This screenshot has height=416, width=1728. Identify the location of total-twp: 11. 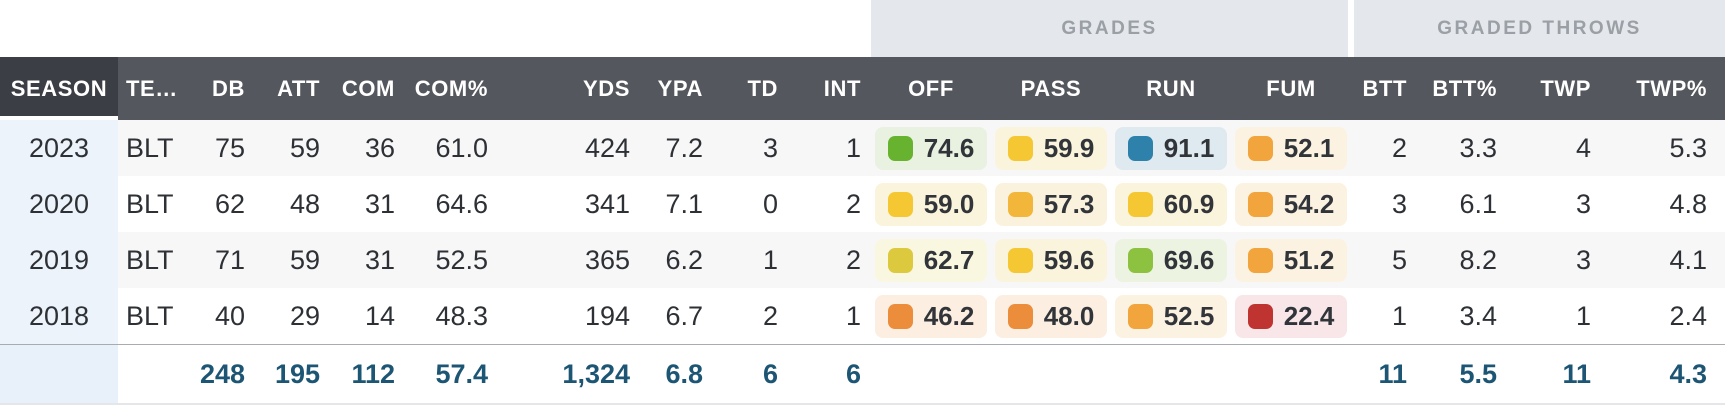
(1556, 374).